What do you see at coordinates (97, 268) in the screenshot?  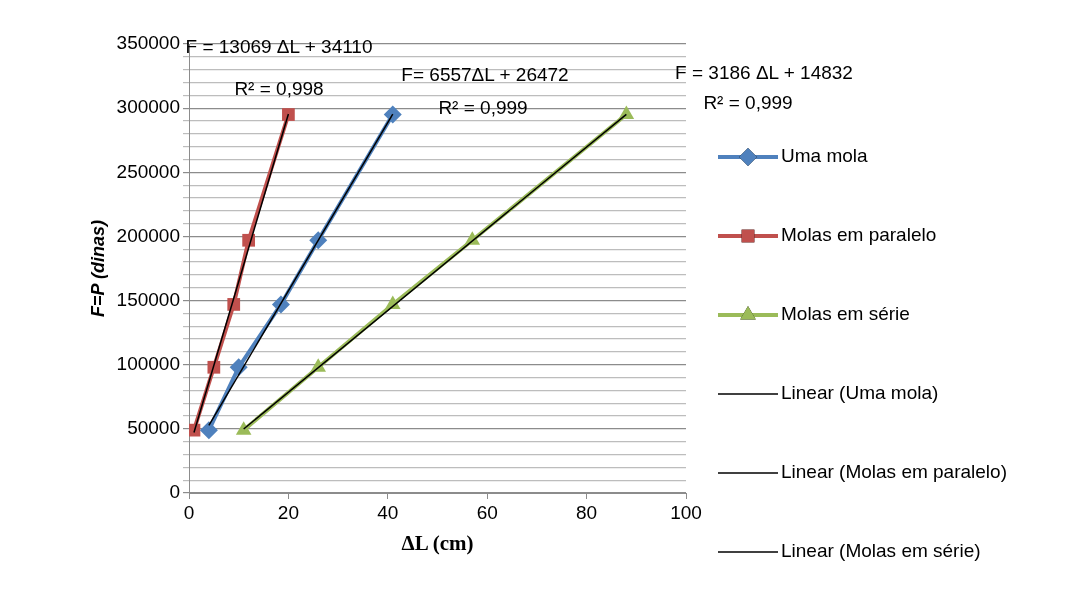 I see `y-axis-title: F=P (dinas)` at bounding box center [97, 268].